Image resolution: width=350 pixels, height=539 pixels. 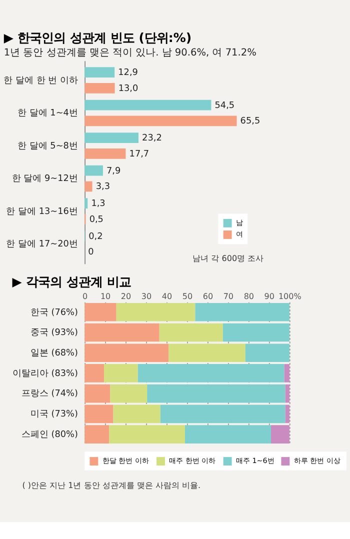 I want to click on y-tick-label: 한 달에 한 번 이하, so click(x=41, y=81).